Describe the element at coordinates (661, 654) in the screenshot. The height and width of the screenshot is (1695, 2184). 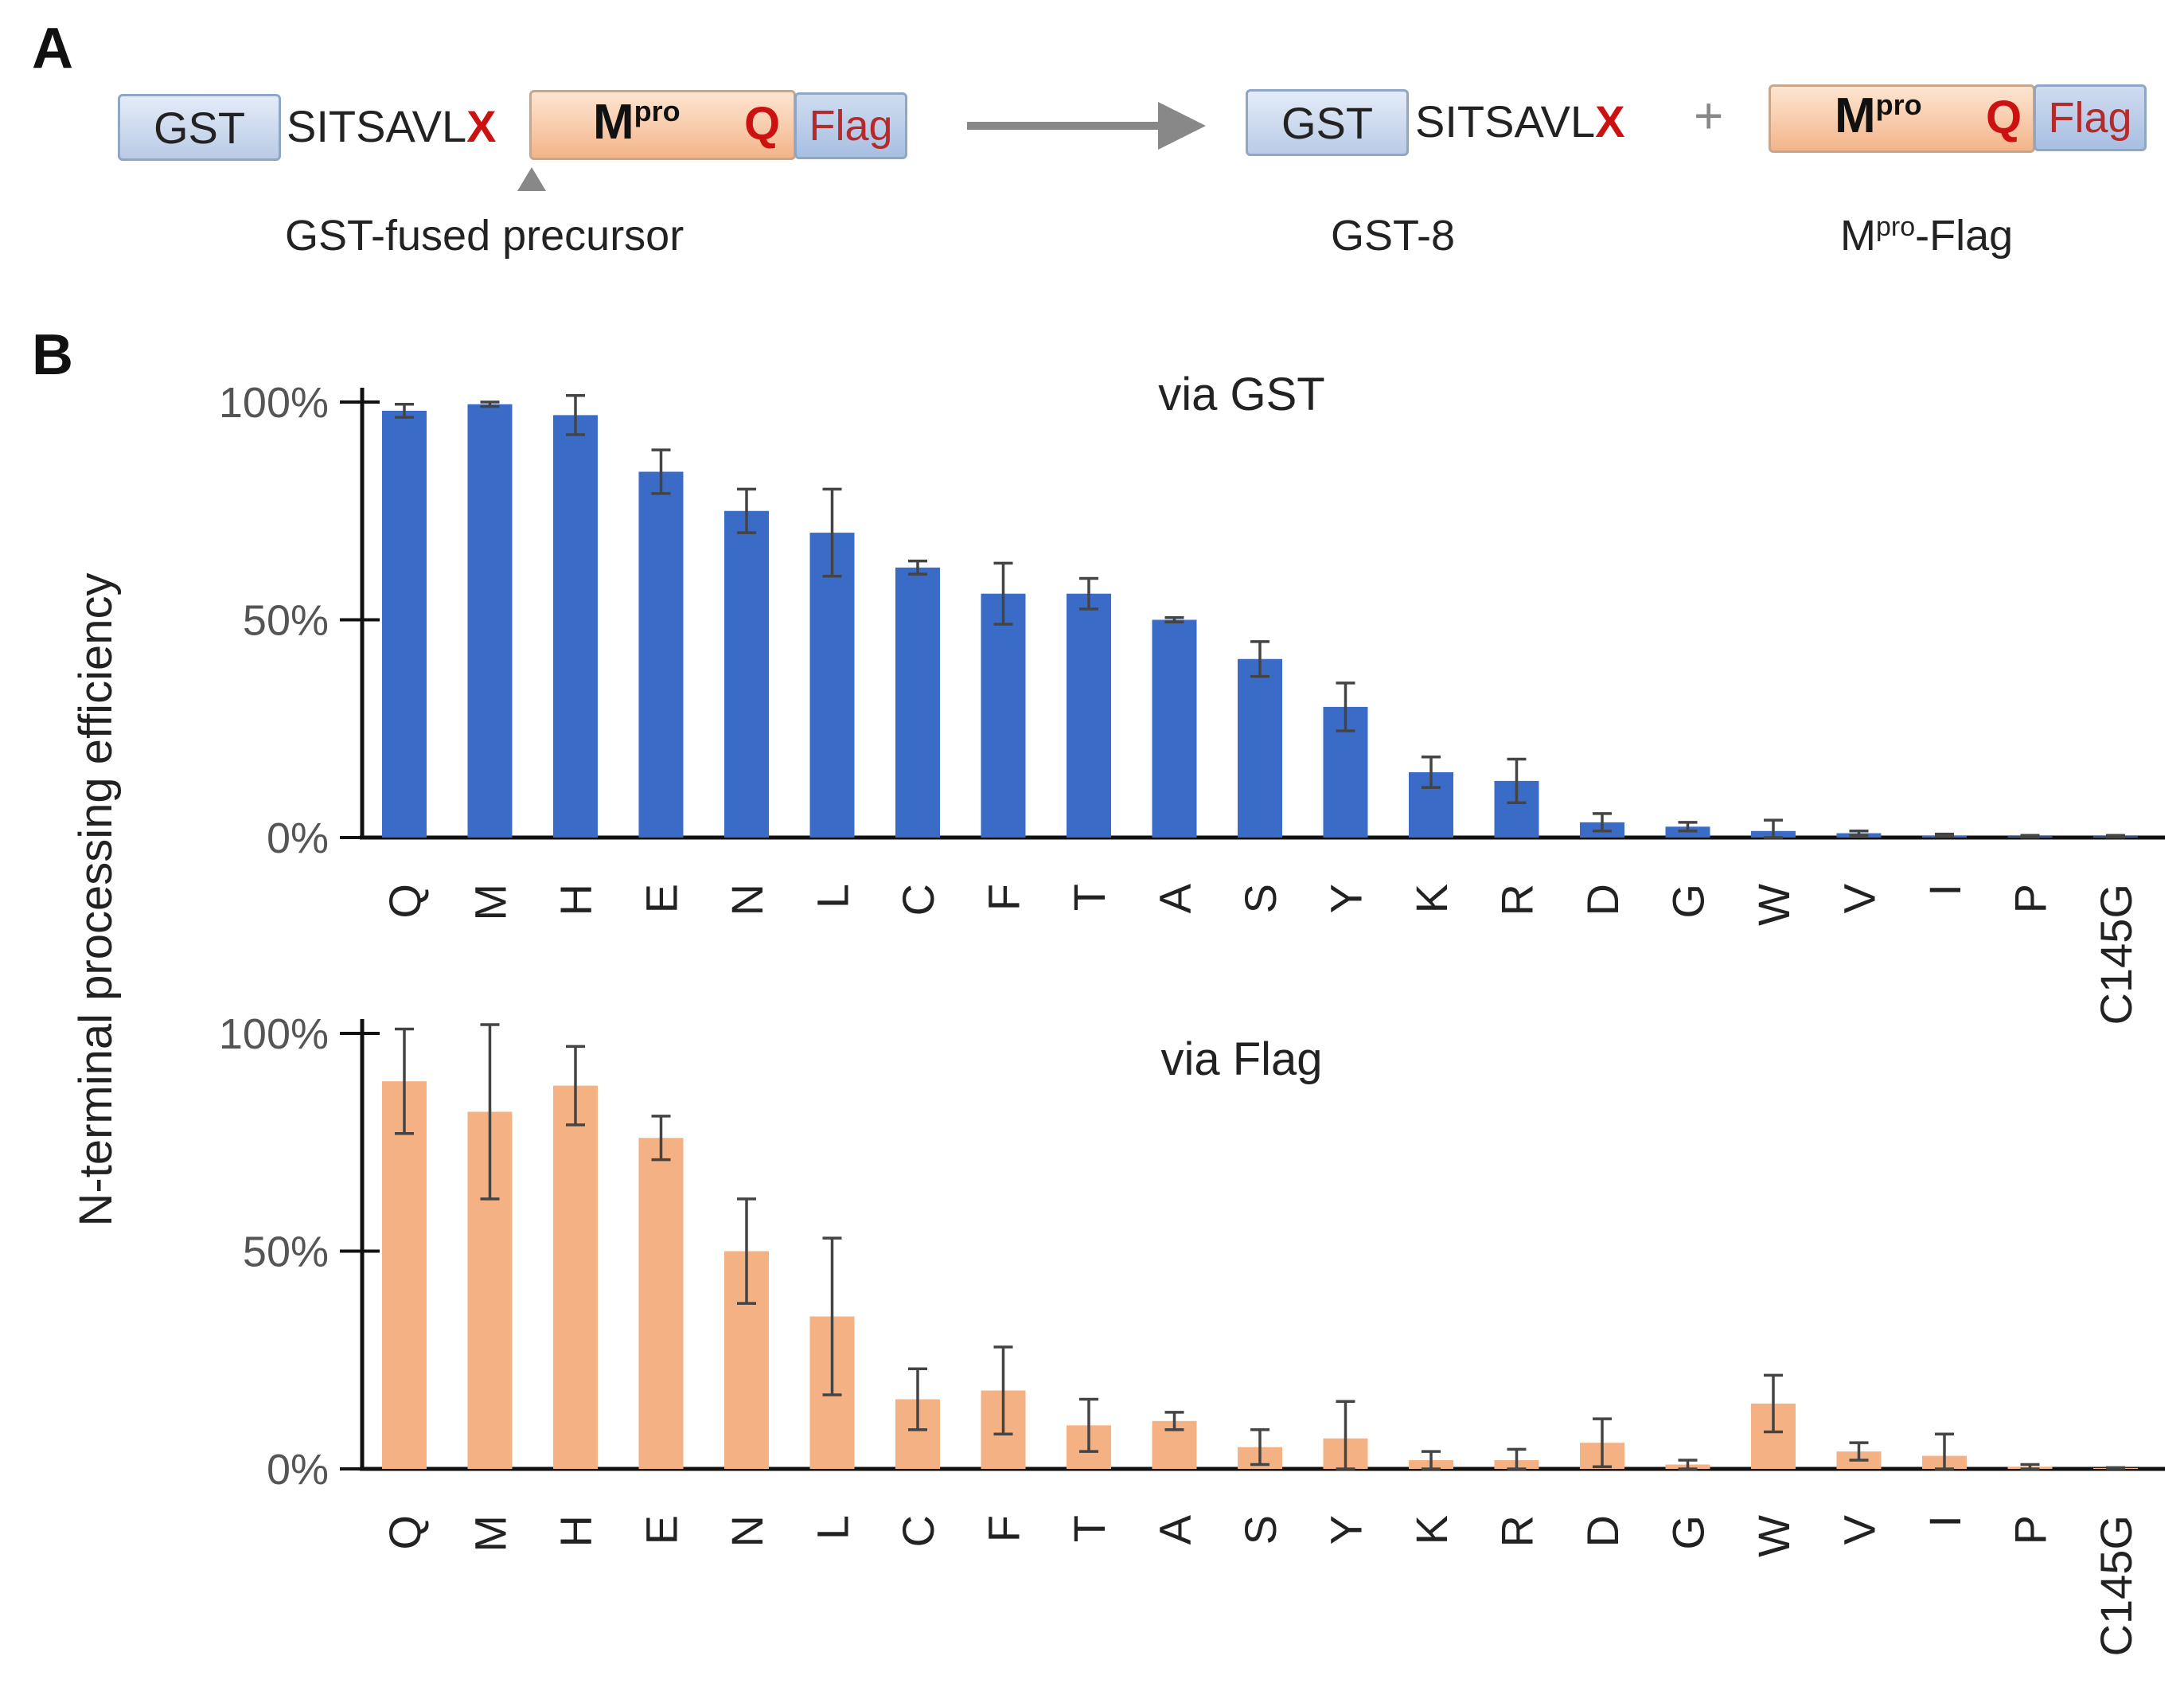
I see `gst-bar-E` at that location.